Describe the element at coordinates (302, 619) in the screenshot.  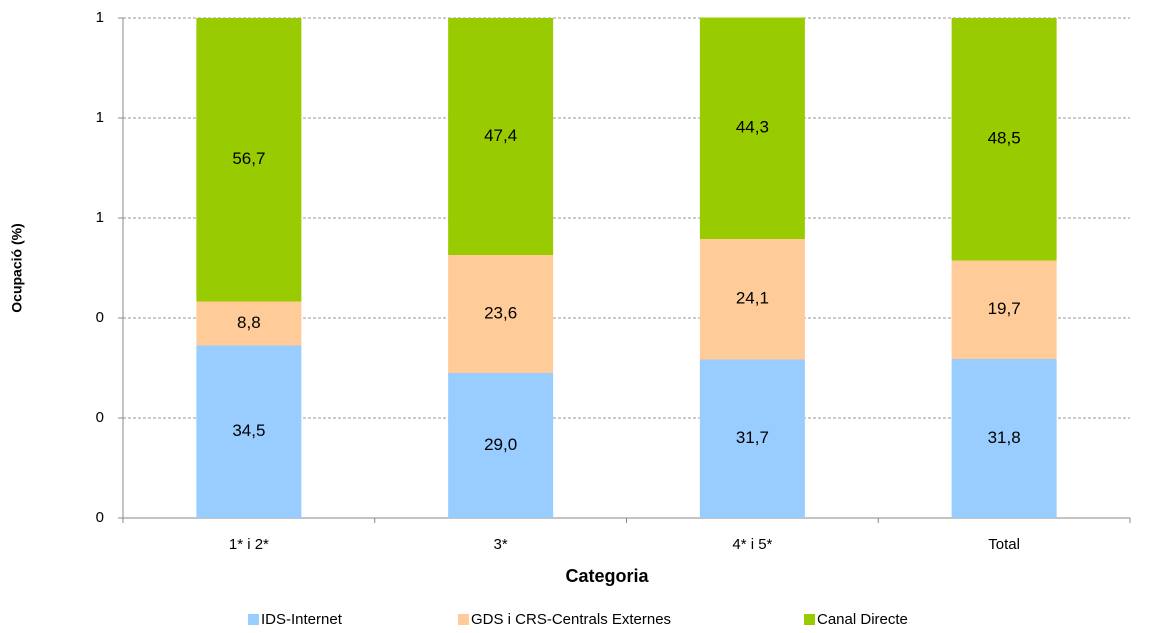
I see `legend-label: IDS-Internet` at that location.